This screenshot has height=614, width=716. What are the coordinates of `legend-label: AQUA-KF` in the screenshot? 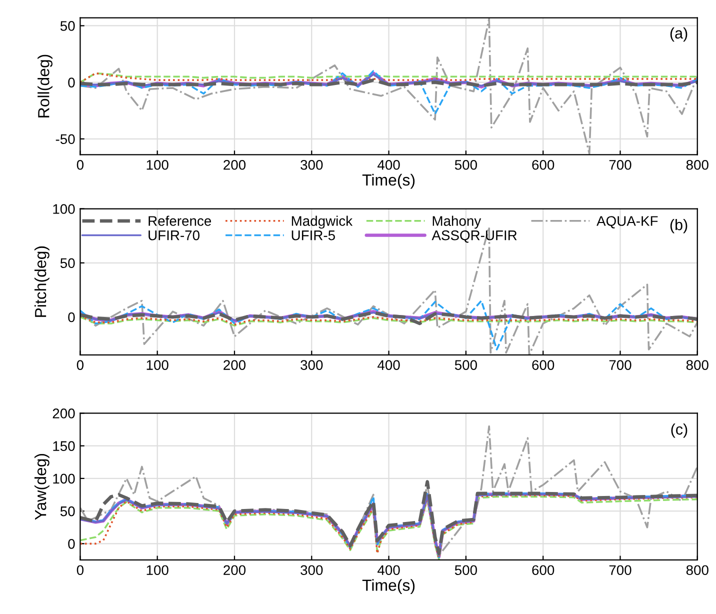 It's located at (627, 222).